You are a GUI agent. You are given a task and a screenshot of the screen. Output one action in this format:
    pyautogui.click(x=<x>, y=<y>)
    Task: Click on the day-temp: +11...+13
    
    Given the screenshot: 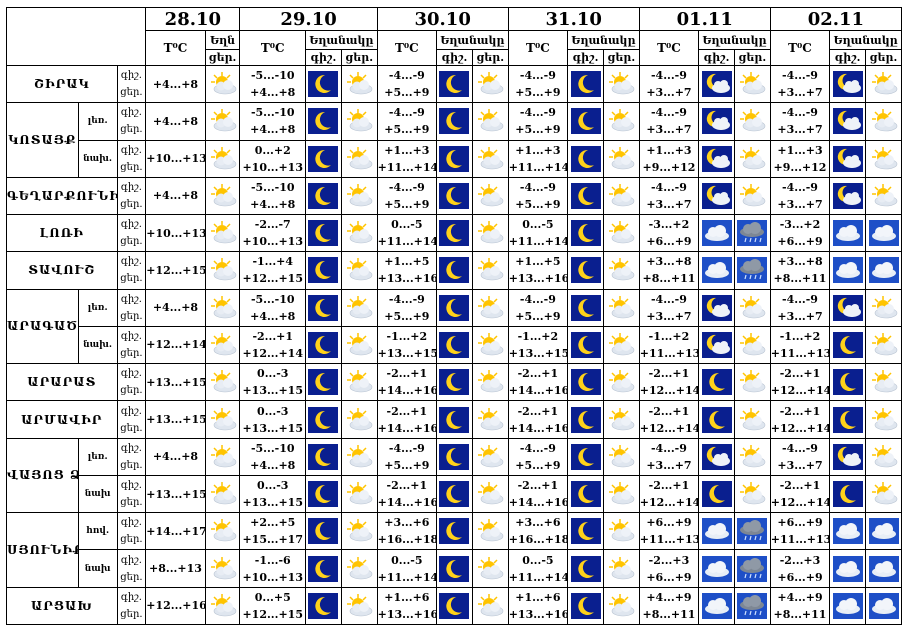 What is the action you would take?
    pyautogui.click(x=669, y=540)
    